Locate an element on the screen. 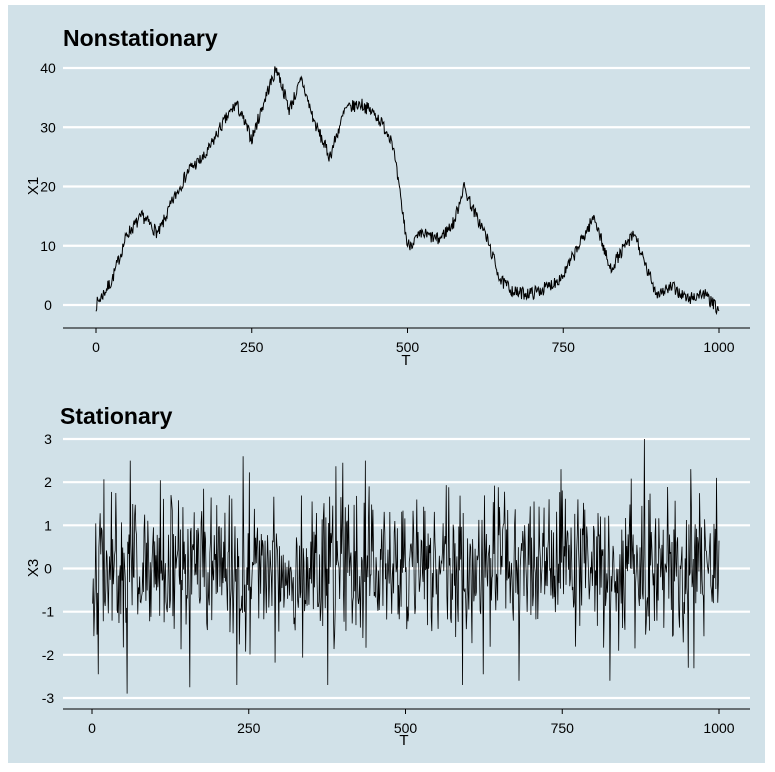 Image resolution: width=775 pixels, height=772 pixels. chart-title: Stationary is located at coordinates (116, 416).